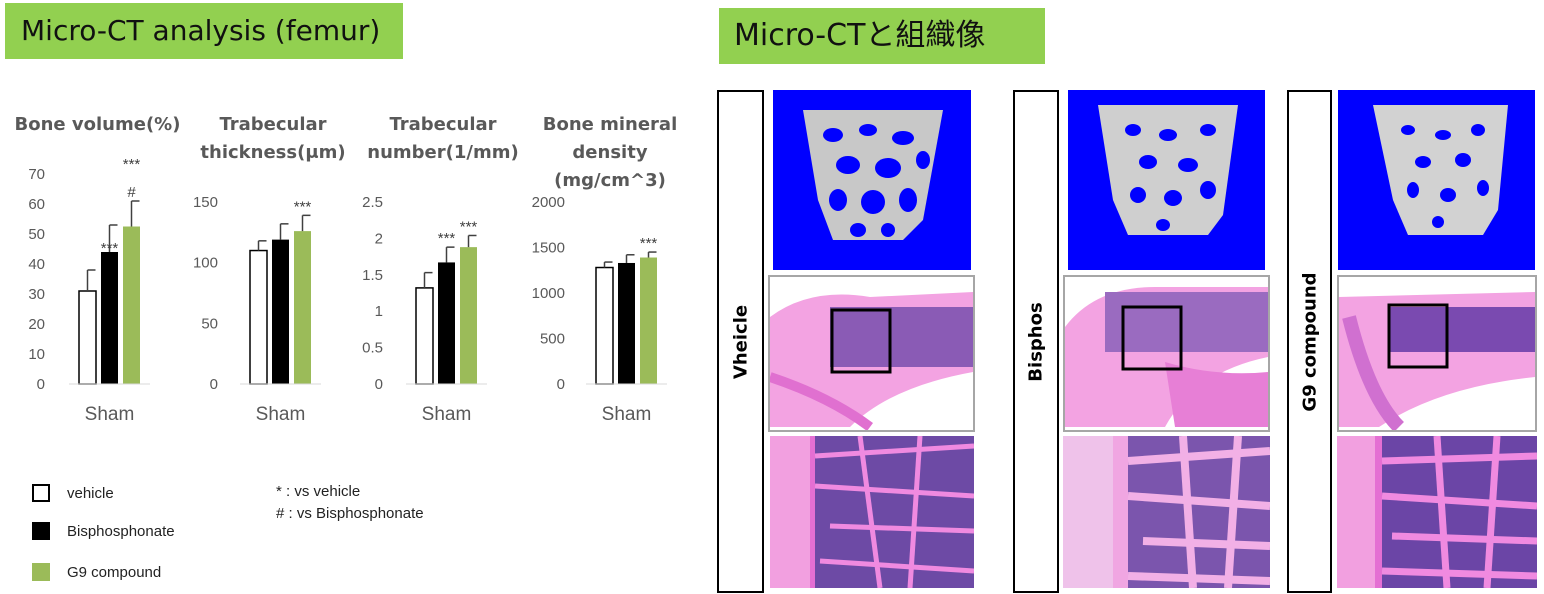 The width and height of the screenshot is (1544, 594). Describe the element at coordinates (205, 263) in the screenshot. I see `y-tick-label: 100` at that location.